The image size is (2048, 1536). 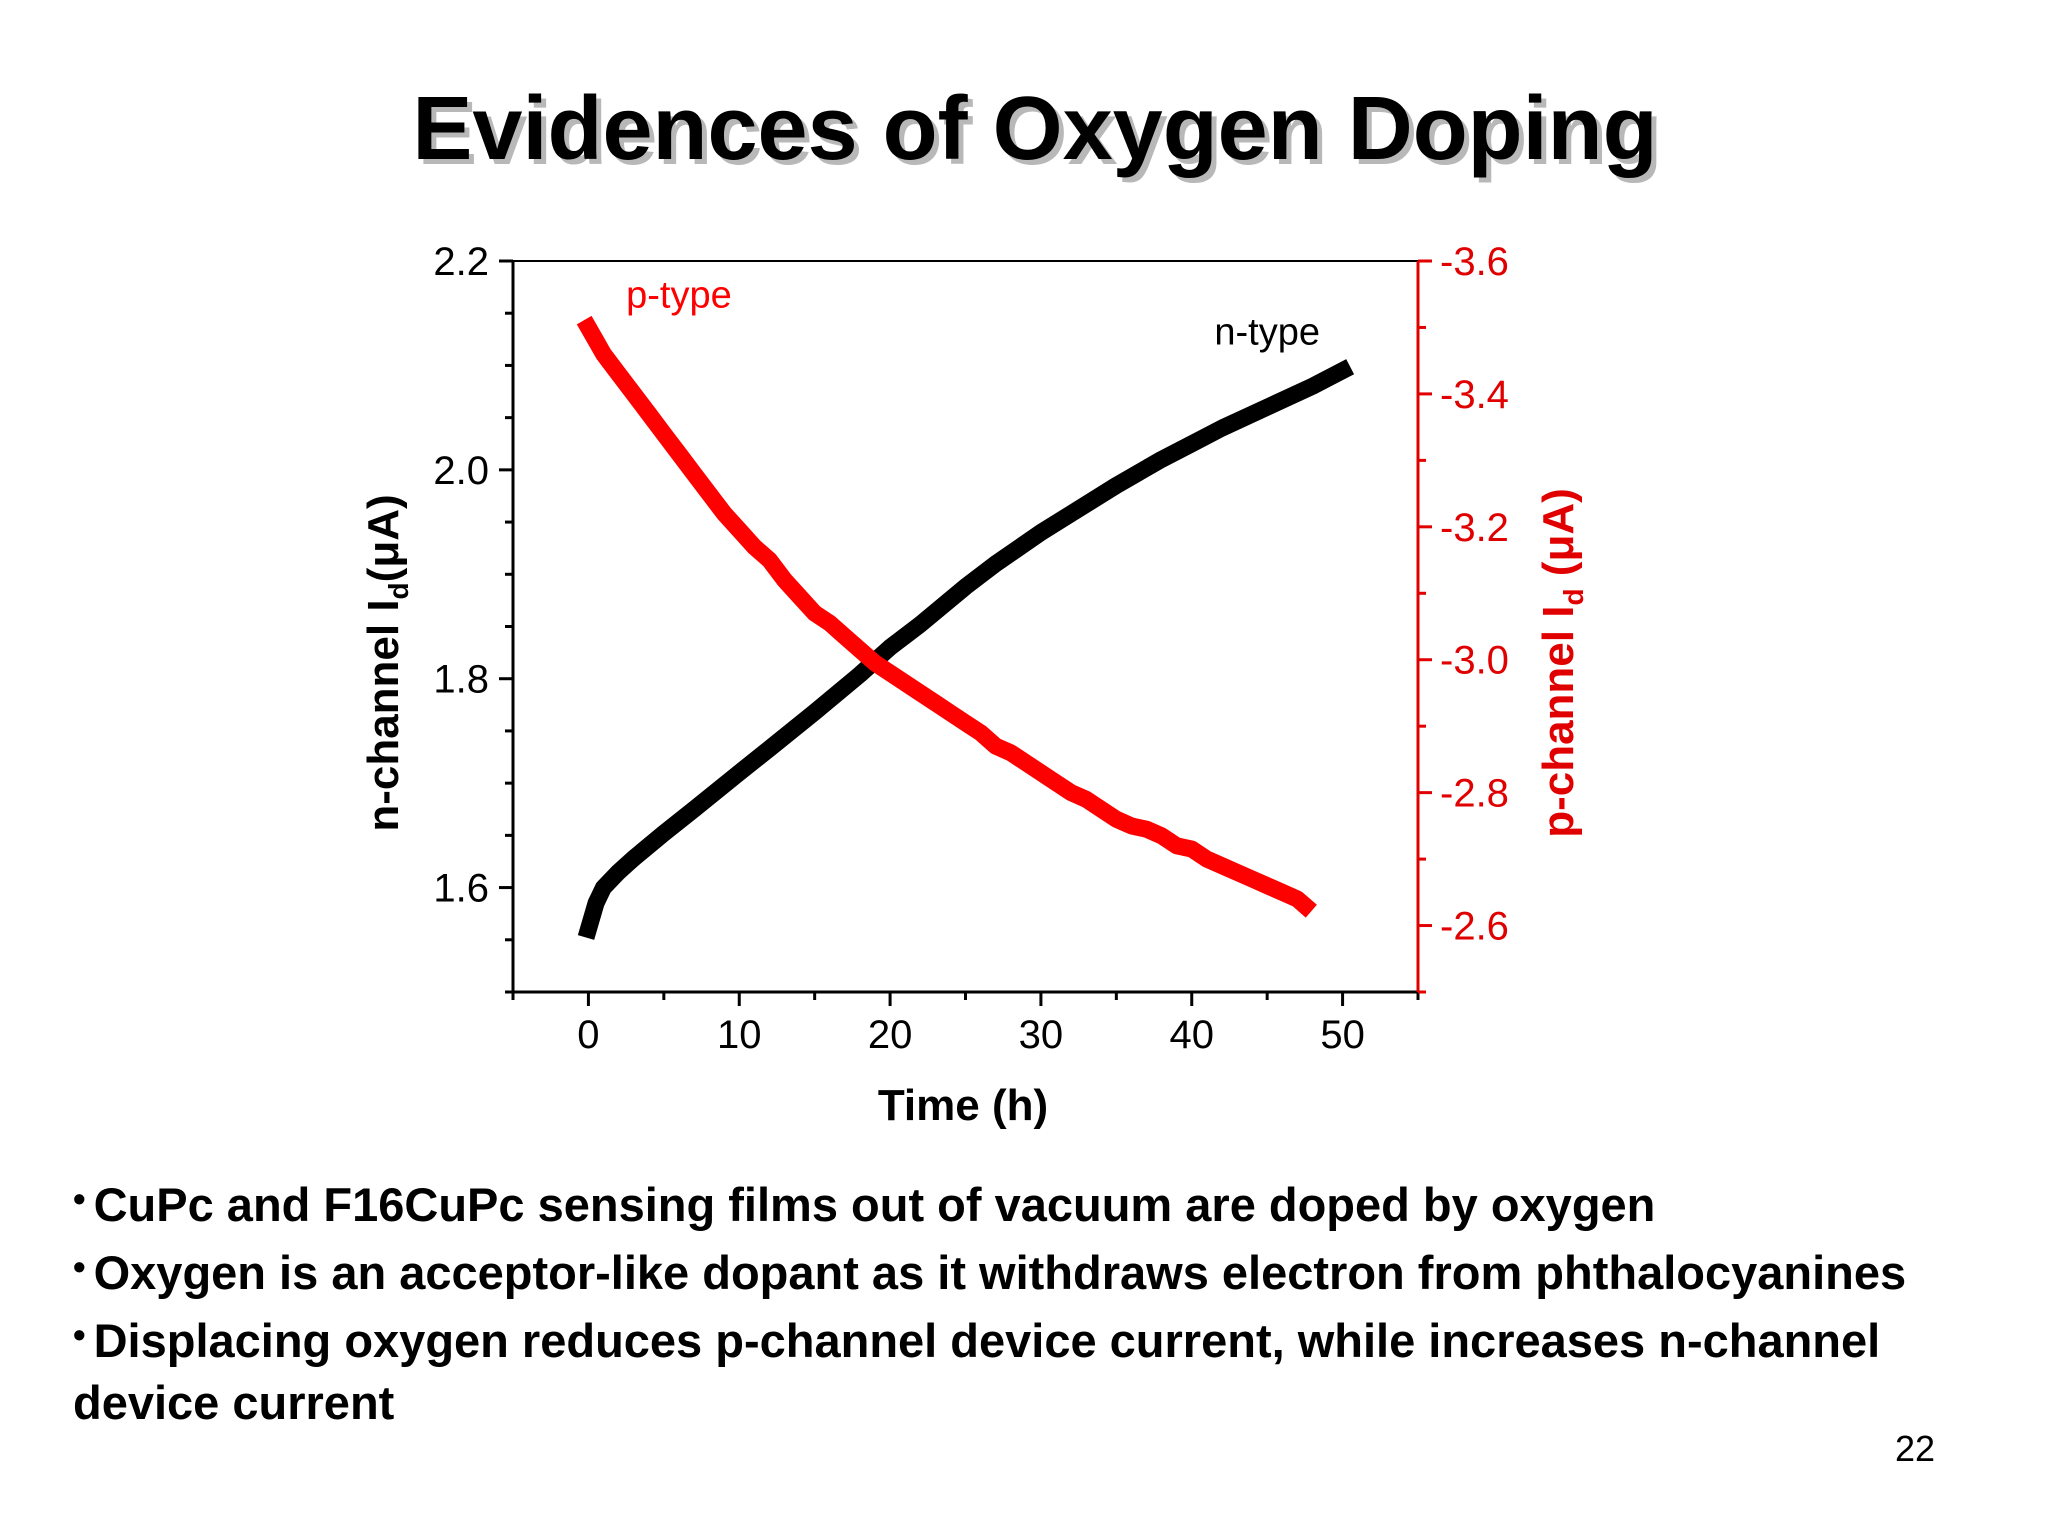 I want to click on y-axis-left-label-subscript: d, so click(x=398, y=590).